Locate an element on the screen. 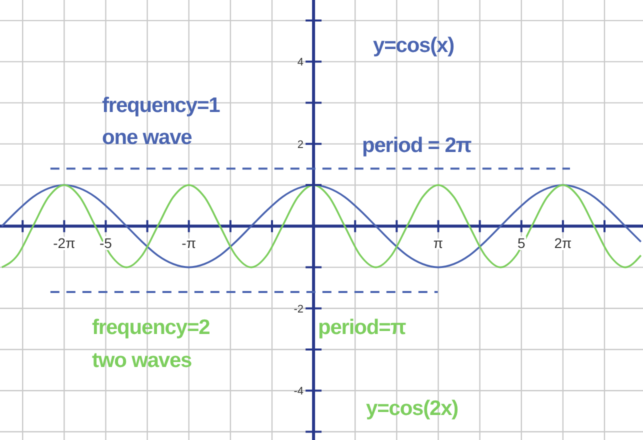 The width and height of the screenshot is (643, 440). x-tick-label: 2π is located at coordinates (563, 243).